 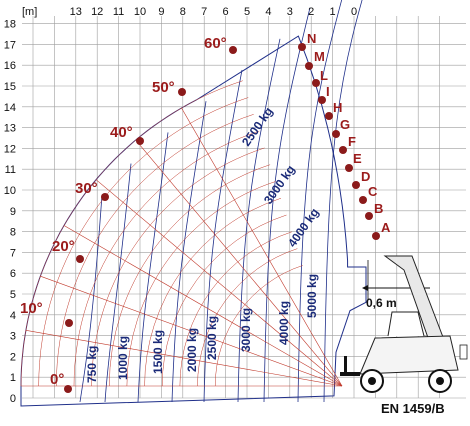 What do you see at coordinates (352, 141) in the screenshot?
I see `extension-marker-label: F` at bounding box center [352, 141].